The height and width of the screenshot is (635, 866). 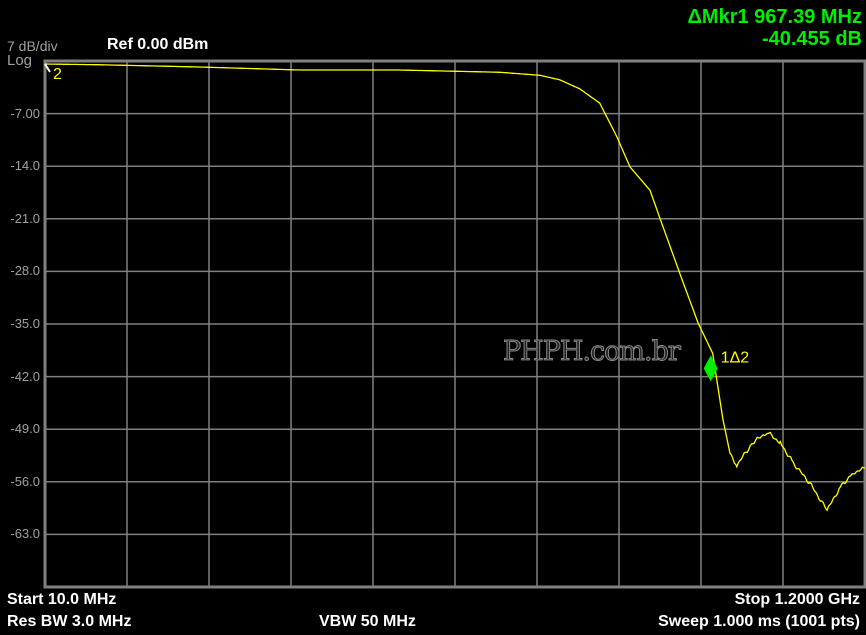 What do you see at coordinates (25, 429) in the screenshot?
I see `y-tick-label: -49.0` at bounding box center [25, 429].